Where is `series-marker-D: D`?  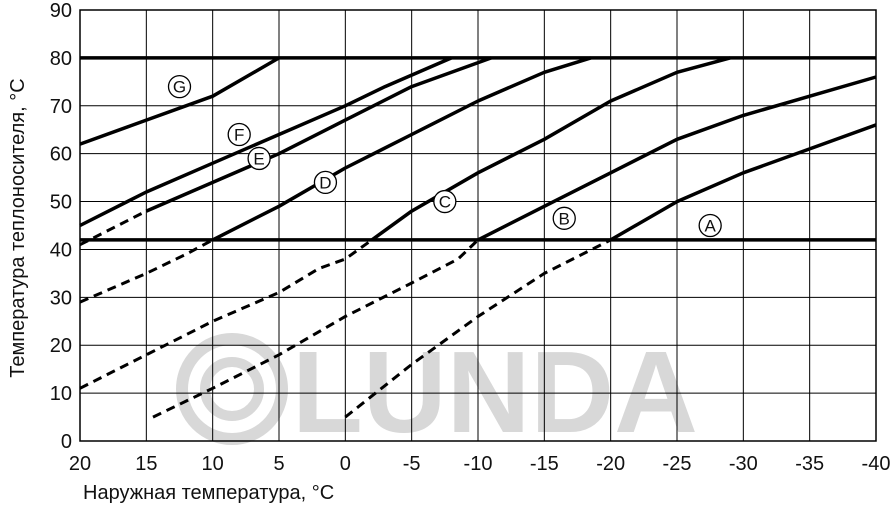 series-marker-D: D is located at coordinates (325, 182).